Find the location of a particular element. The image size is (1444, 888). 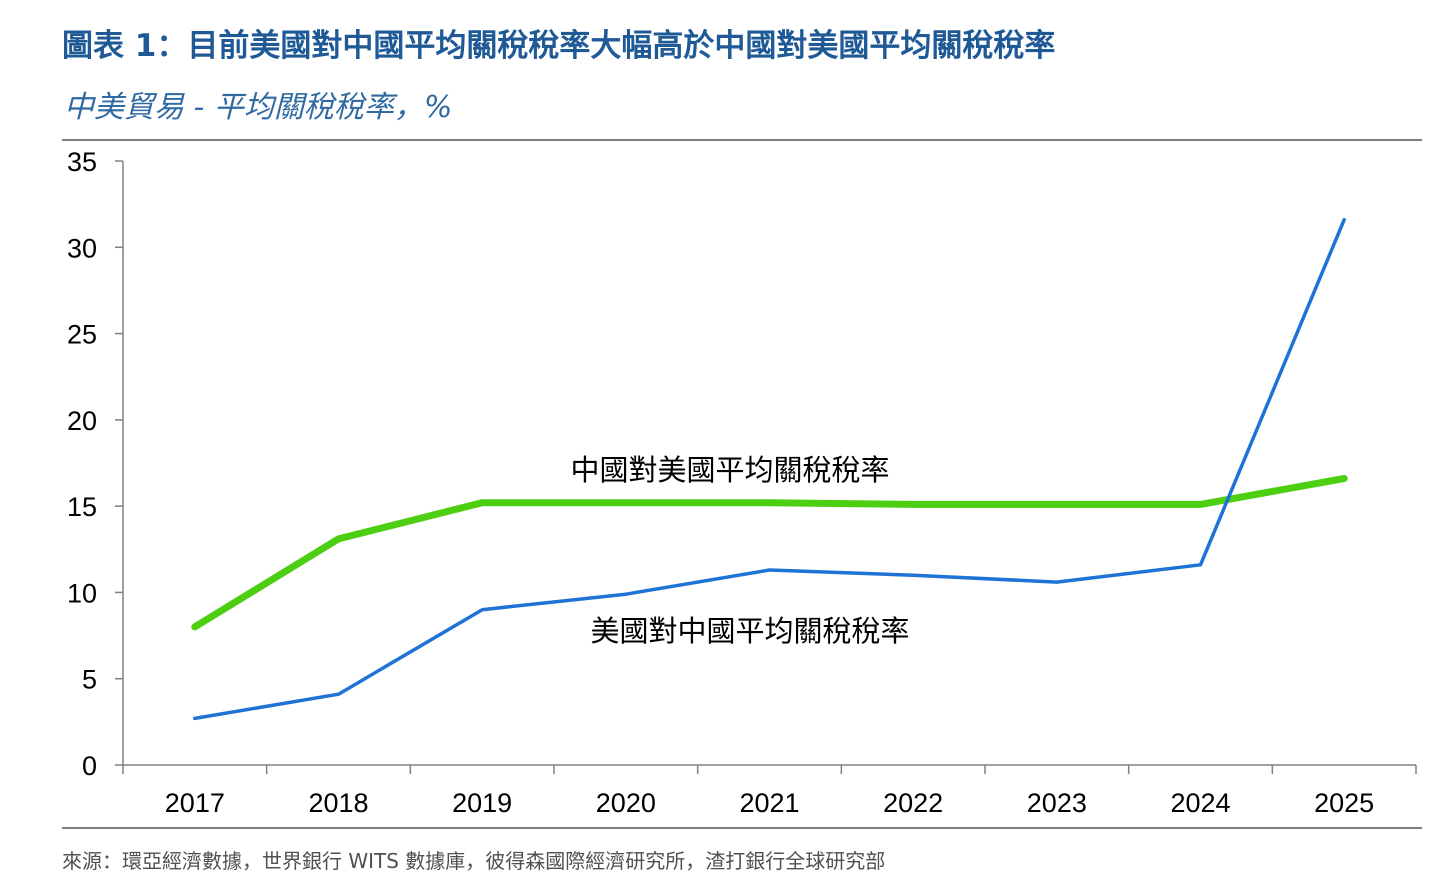

chart-title: 圖表 1：目前美國對中國平均關稅稅率大幅高於中國對美國平均關稅稅率 is located at coordinates (559, 46).